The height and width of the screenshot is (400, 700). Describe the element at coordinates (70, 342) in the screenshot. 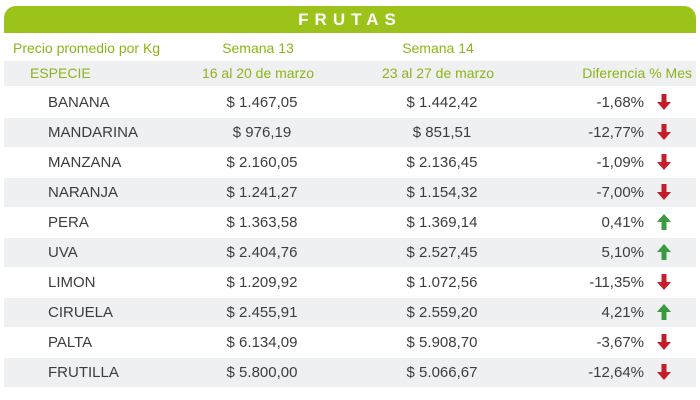

I see `fruit-name: PALTA` at that location.